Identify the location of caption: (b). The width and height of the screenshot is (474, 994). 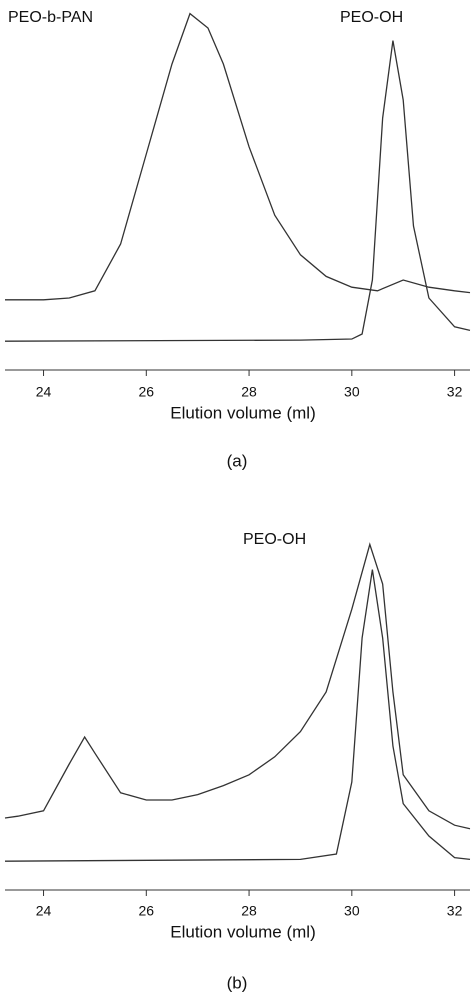
(237, 982).